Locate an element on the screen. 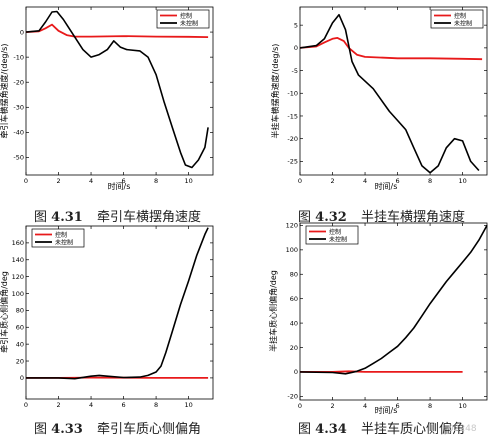 The width and height of the screenshot is (499, 440). caption-number: 4.32 is located at coordinates (331, 217).